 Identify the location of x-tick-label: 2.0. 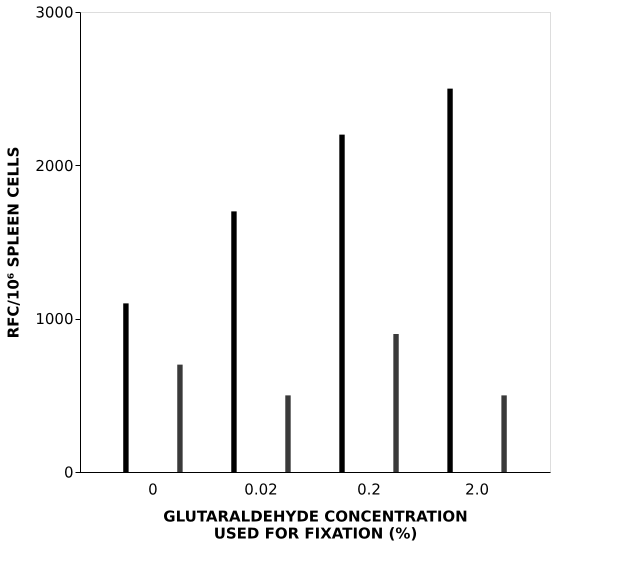
(477, 489).